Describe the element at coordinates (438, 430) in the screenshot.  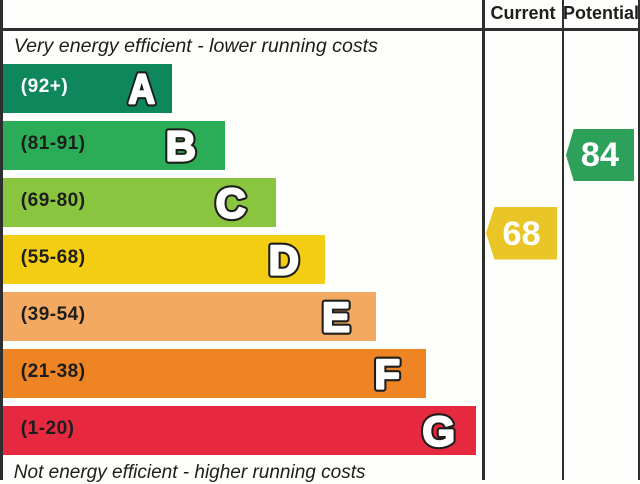
I see `svg-text: G` at that location.